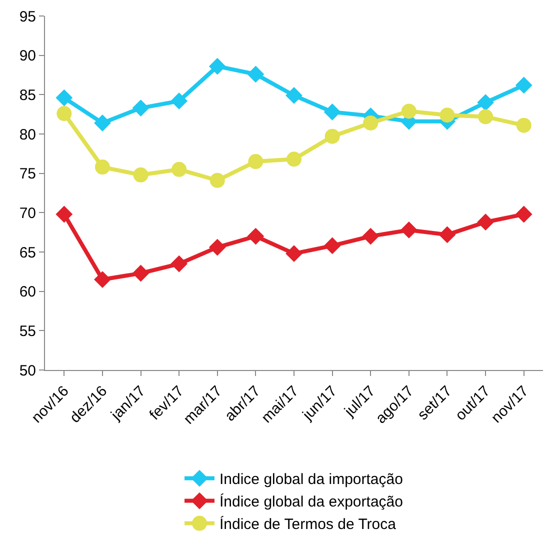  I want to click on y-tick-label: 55, so click(27, 331).